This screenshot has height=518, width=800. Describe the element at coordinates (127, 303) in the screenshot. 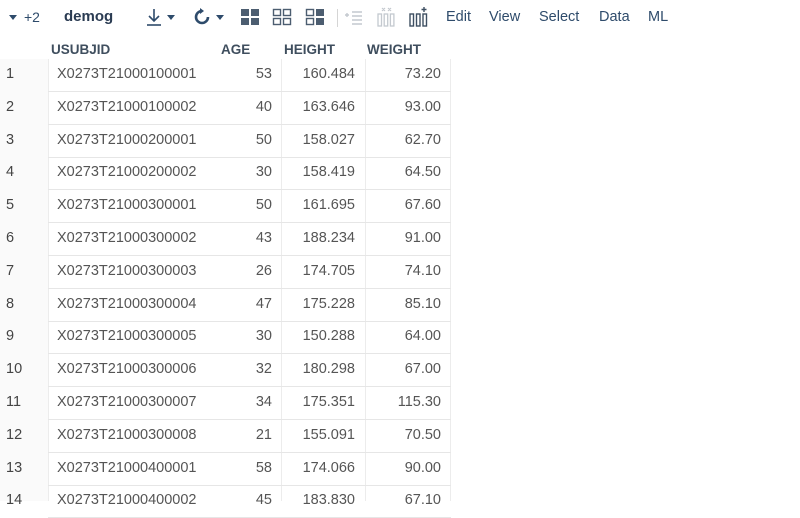

I see `cell-usubjid: X0273T21000300004` at that location.